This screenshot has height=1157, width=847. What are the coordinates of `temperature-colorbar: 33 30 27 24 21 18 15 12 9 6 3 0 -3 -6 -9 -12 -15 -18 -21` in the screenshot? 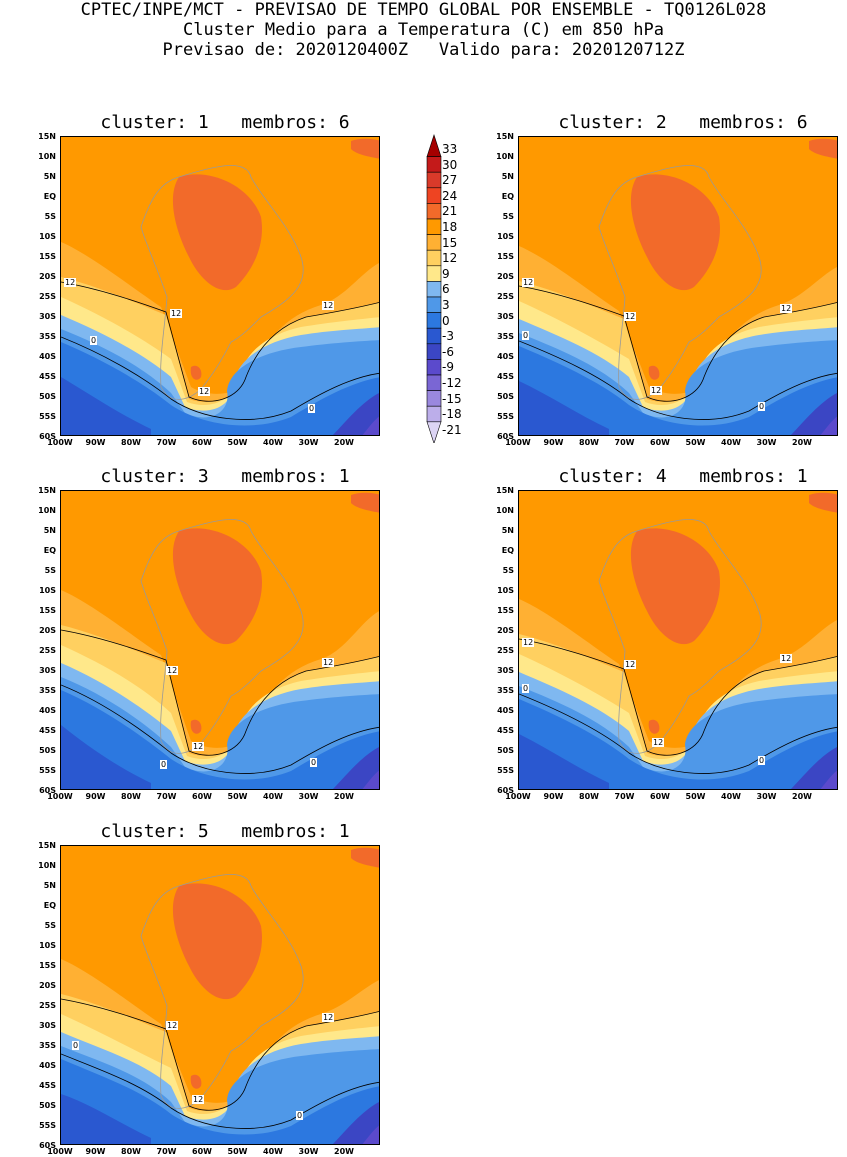 It's located at (453, 288).